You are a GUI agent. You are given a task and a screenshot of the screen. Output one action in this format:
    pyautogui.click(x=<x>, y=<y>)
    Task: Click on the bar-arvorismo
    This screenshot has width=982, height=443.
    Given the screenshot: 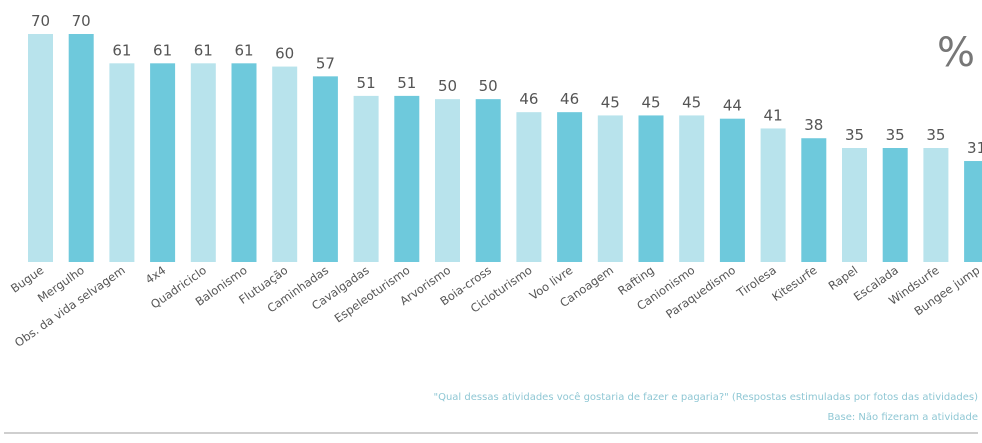 What is the action you would take?
    pyautogui.click(x=447, y=181)
    